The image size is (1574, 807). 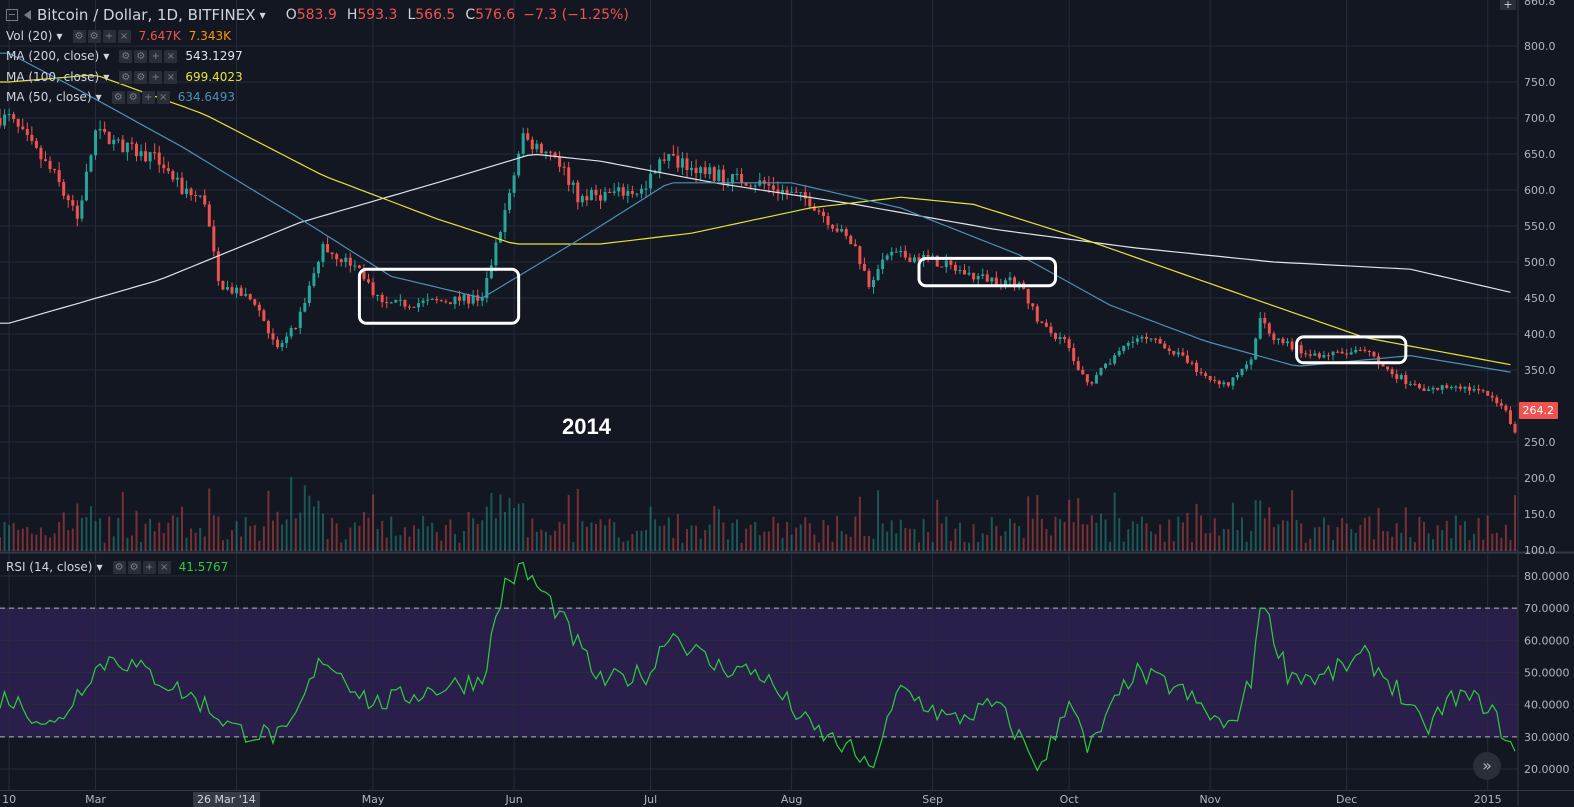 What do you see at coordinates (791, 799) in the screenshot?
I see `time-tick-label: Aug` at bounding box center [791, 799].